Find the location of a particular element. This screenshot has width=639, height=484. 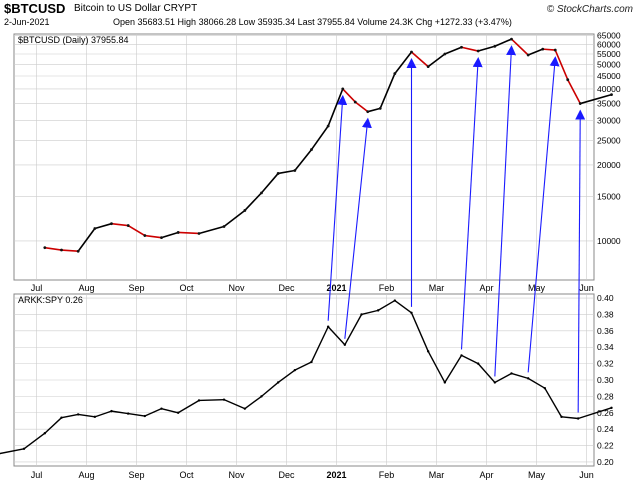

ratio-panel-legend: ARKK:SPY 0.26 is located at coordinates (50, 300).